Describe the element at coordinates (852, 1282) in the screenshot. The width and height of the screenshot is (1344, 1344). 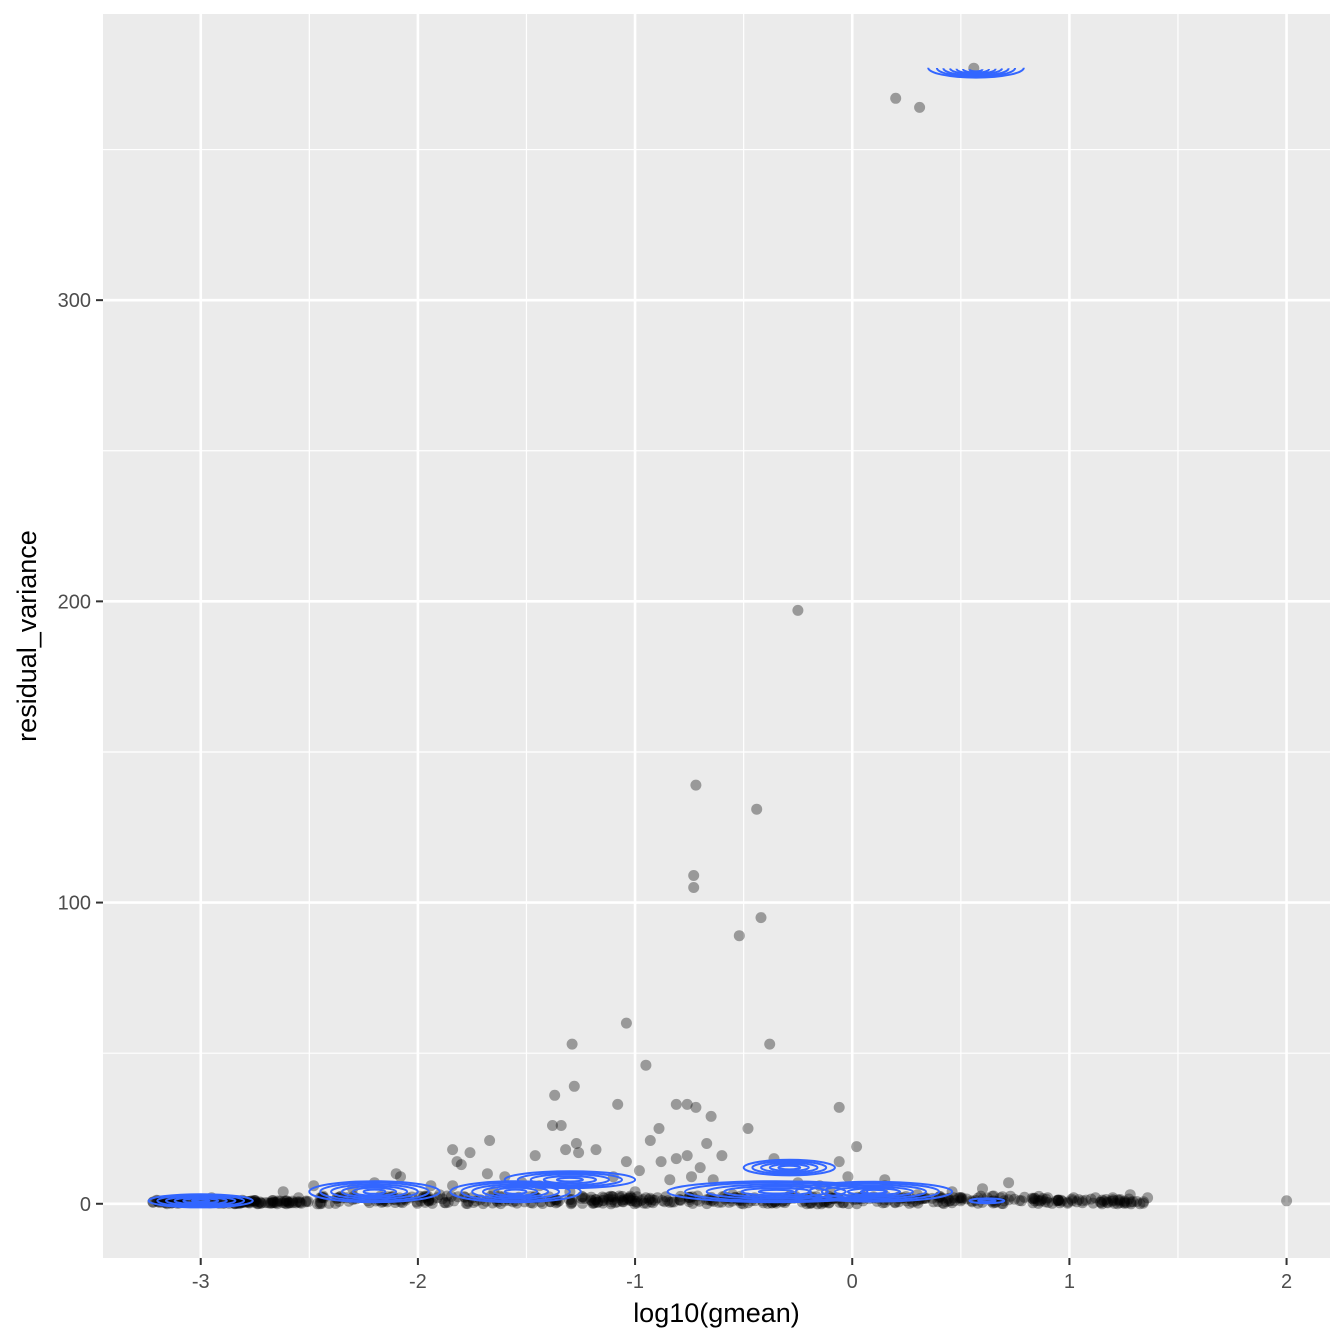
I see `x-tick-label: 0` at that location.